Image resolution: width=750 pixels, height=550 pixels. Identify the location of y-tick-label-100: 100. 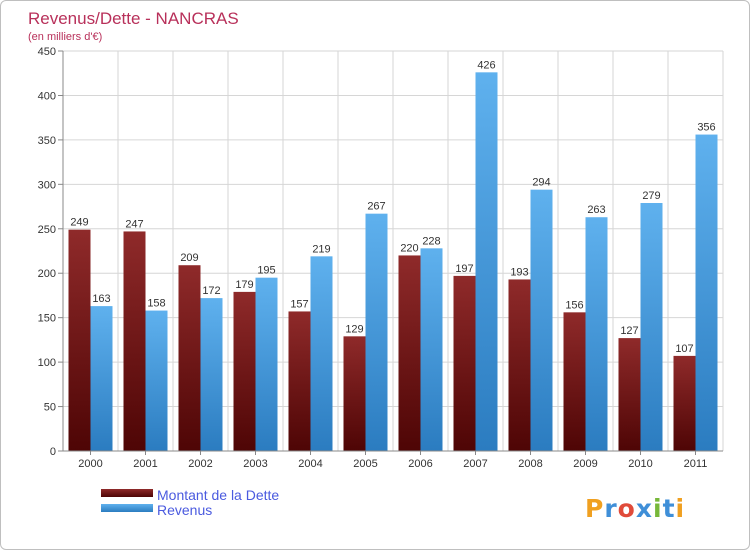
(47, 363).